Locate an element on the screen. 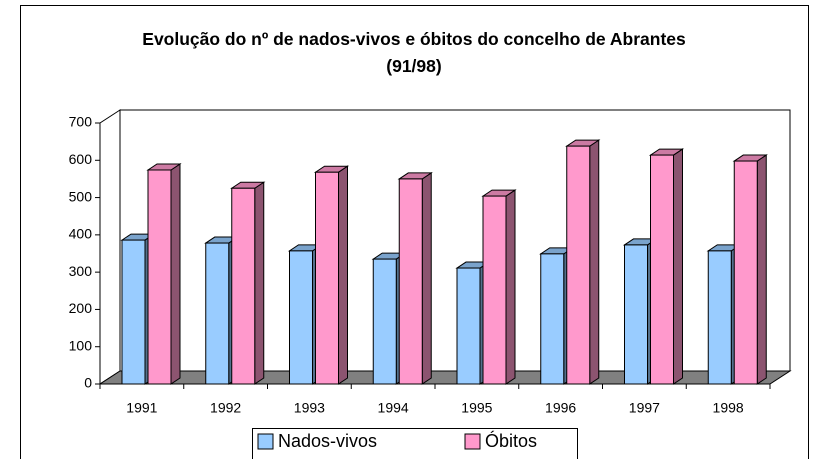  x-tick-label: 1998 is located at coordinates (728, 408).